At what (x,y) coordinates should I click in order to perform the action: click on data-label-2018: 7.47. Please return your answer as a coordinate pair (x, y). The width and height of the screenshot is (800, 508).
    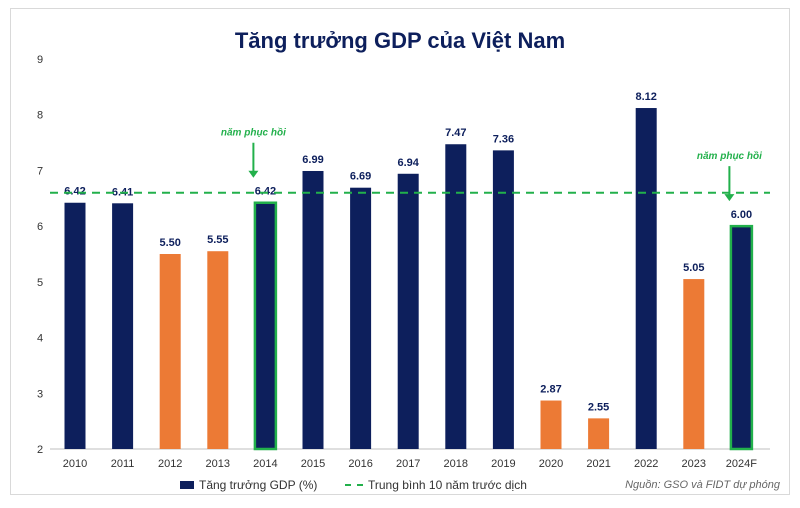
    Looking at the image, I should click on (455, 133).